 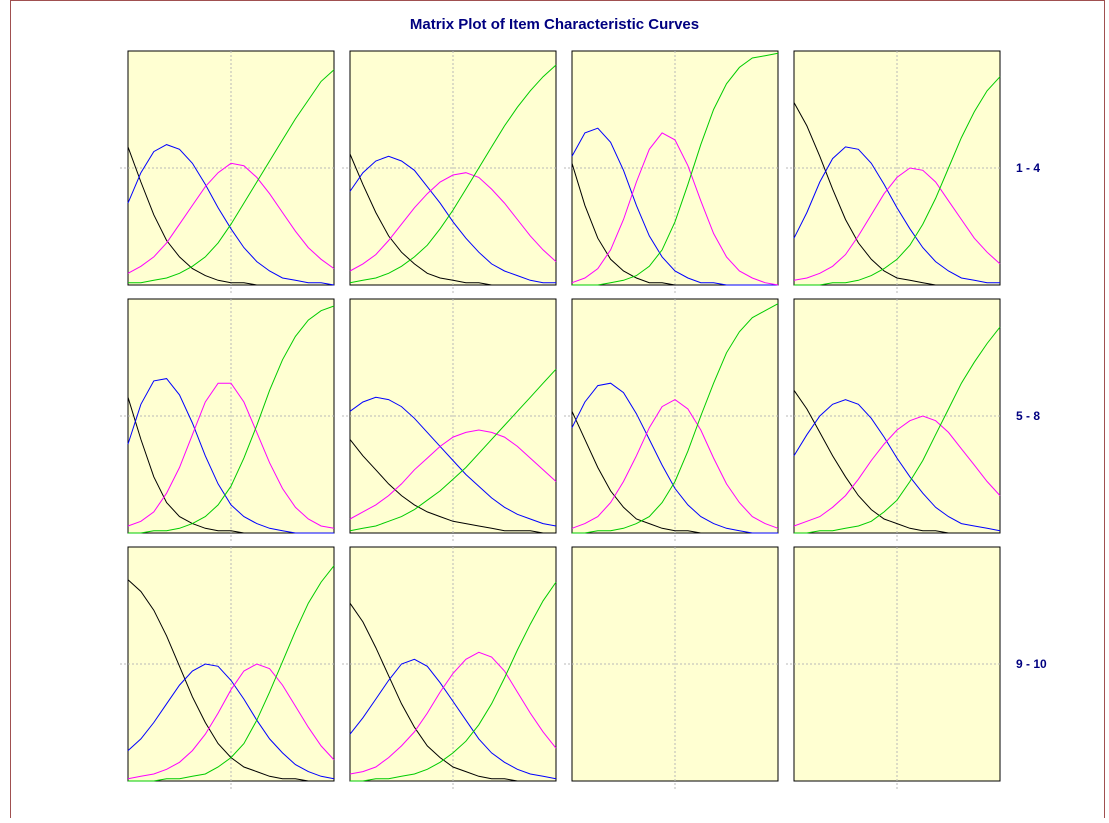 What do you see at coordinates (1028, 168) in the screenshot?
I see `row-label-1: 1 - 4` at bounding box center [1028, 168].